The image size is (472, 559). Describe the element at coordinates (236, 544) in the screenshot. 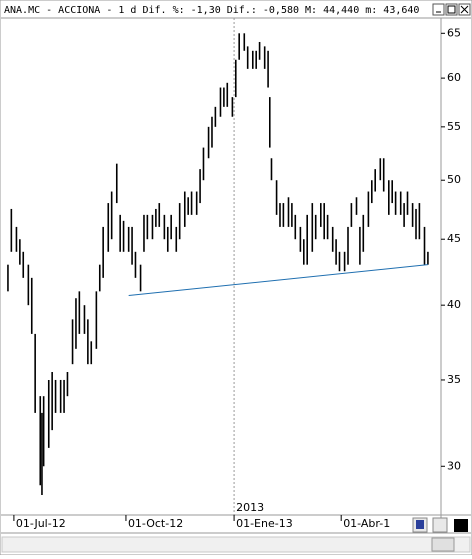

I see `scrollbar` at that location.